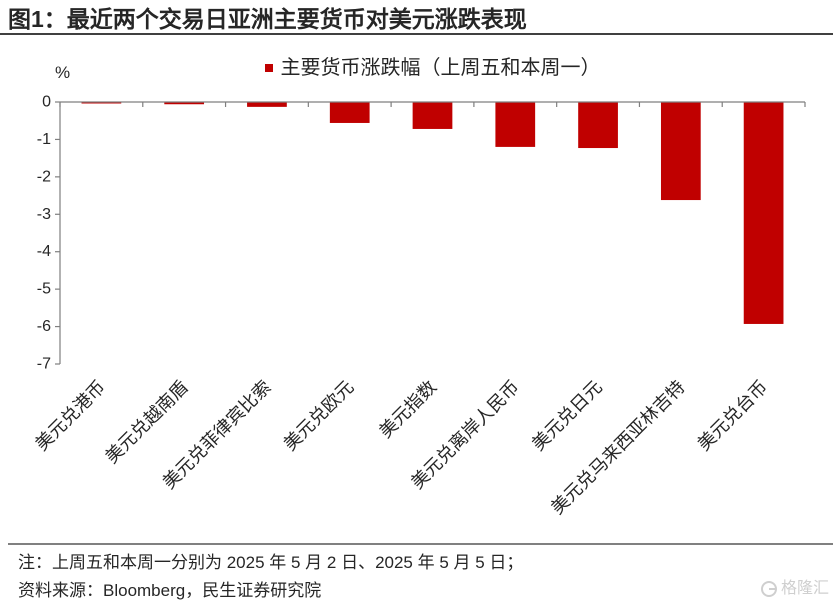 Image resolution: width=839 pixels, height=605 pixels. I want to click on source-note: 资料来源：Bloomberg，民生证券研究院, so click(170, 590).